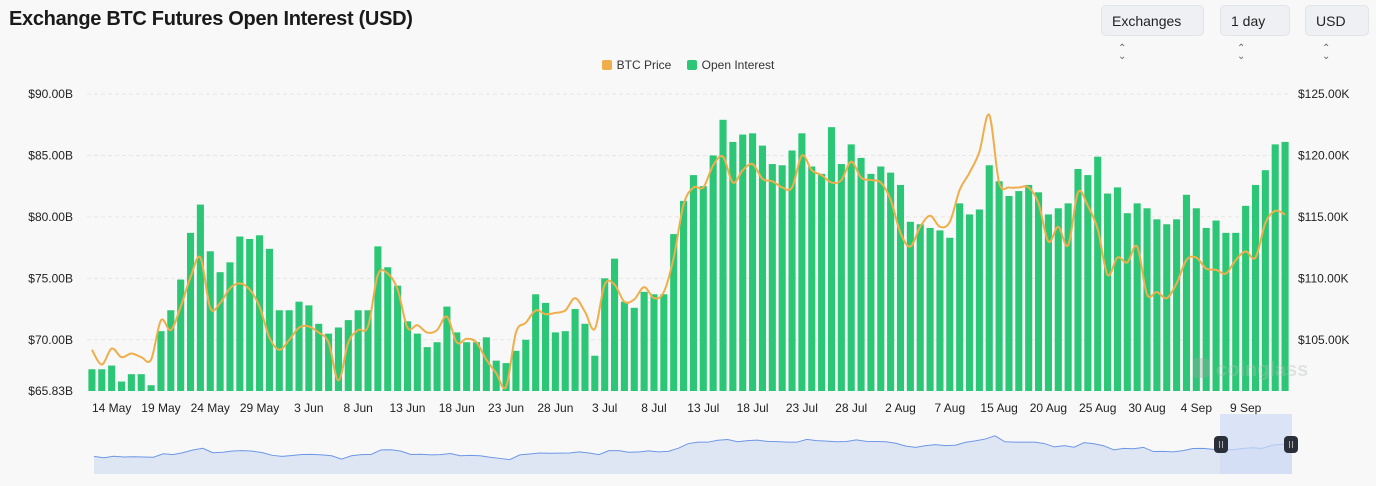  What do you see at coordinates (1255, 33) in the screenshot?
I see `interval-select: 1 day ⌃ ⌄` at bounding box center [1255, 33].